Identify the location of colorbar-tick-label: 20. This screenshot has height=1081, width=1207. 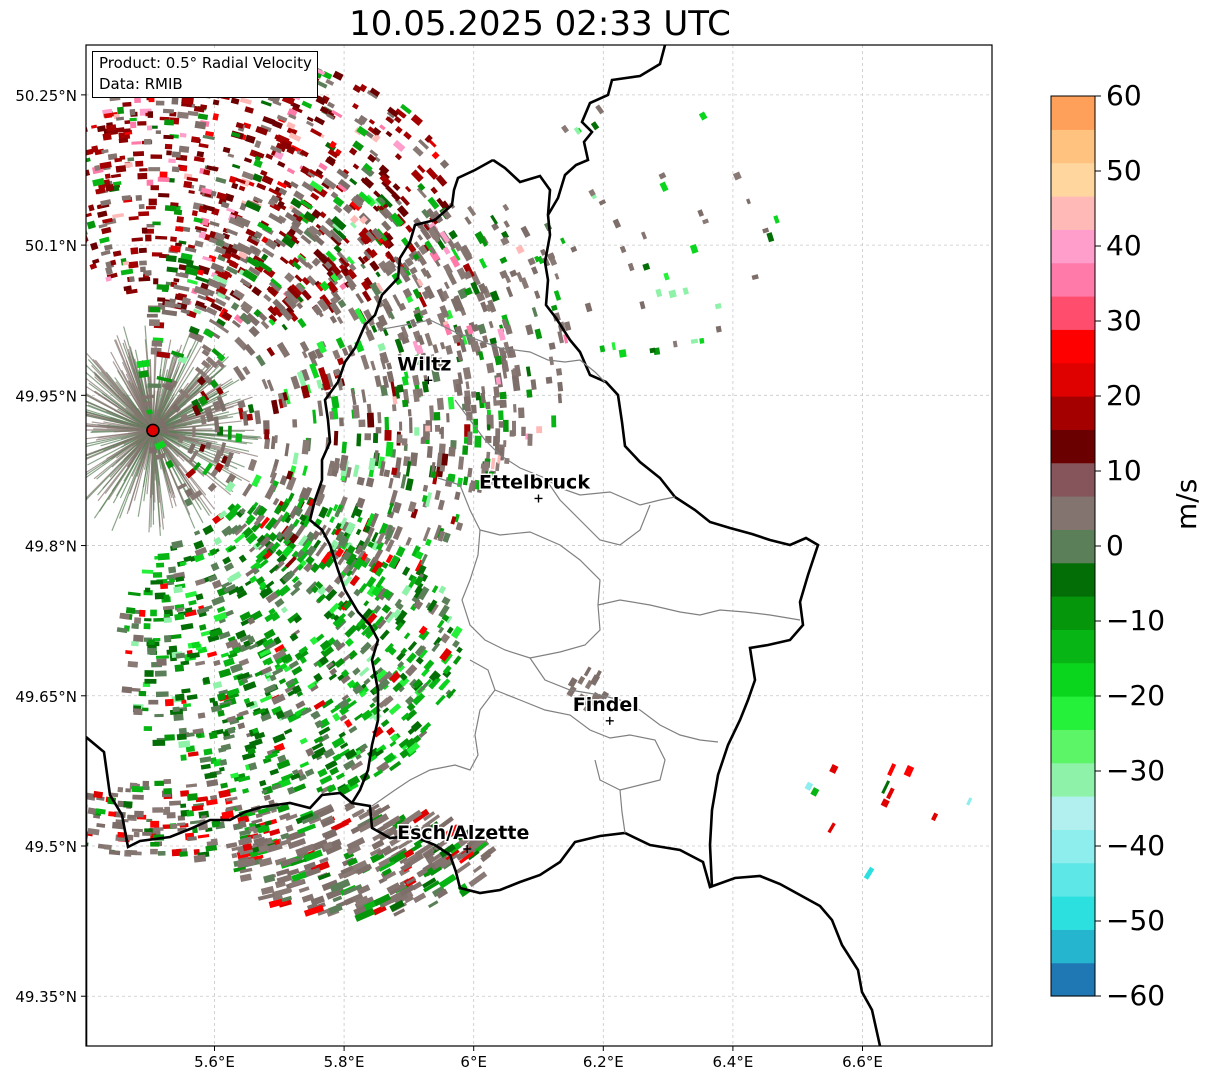
(1124, 395).